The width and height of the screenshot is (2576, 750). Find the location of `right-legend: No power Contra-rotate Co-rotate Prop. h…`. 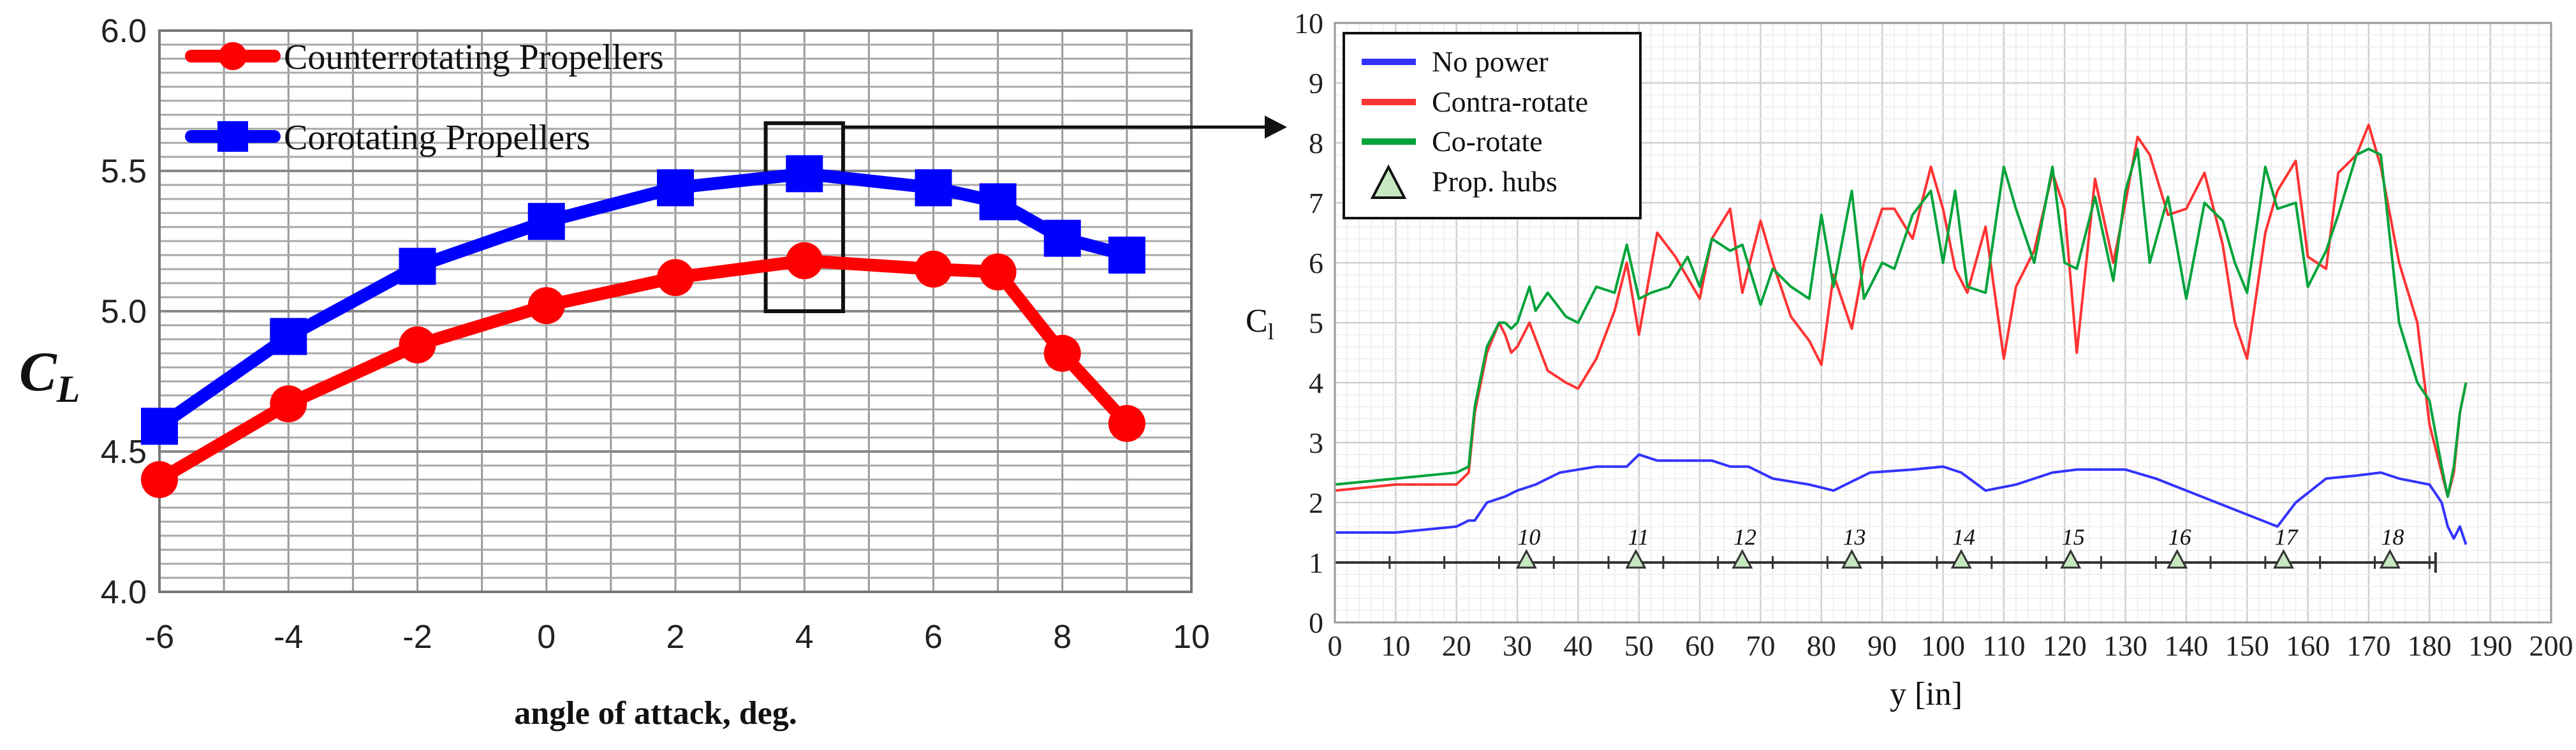

right-legend: No power Contra-rotate Co-rotate Prop. h… is located at coordinates (1492, 126).